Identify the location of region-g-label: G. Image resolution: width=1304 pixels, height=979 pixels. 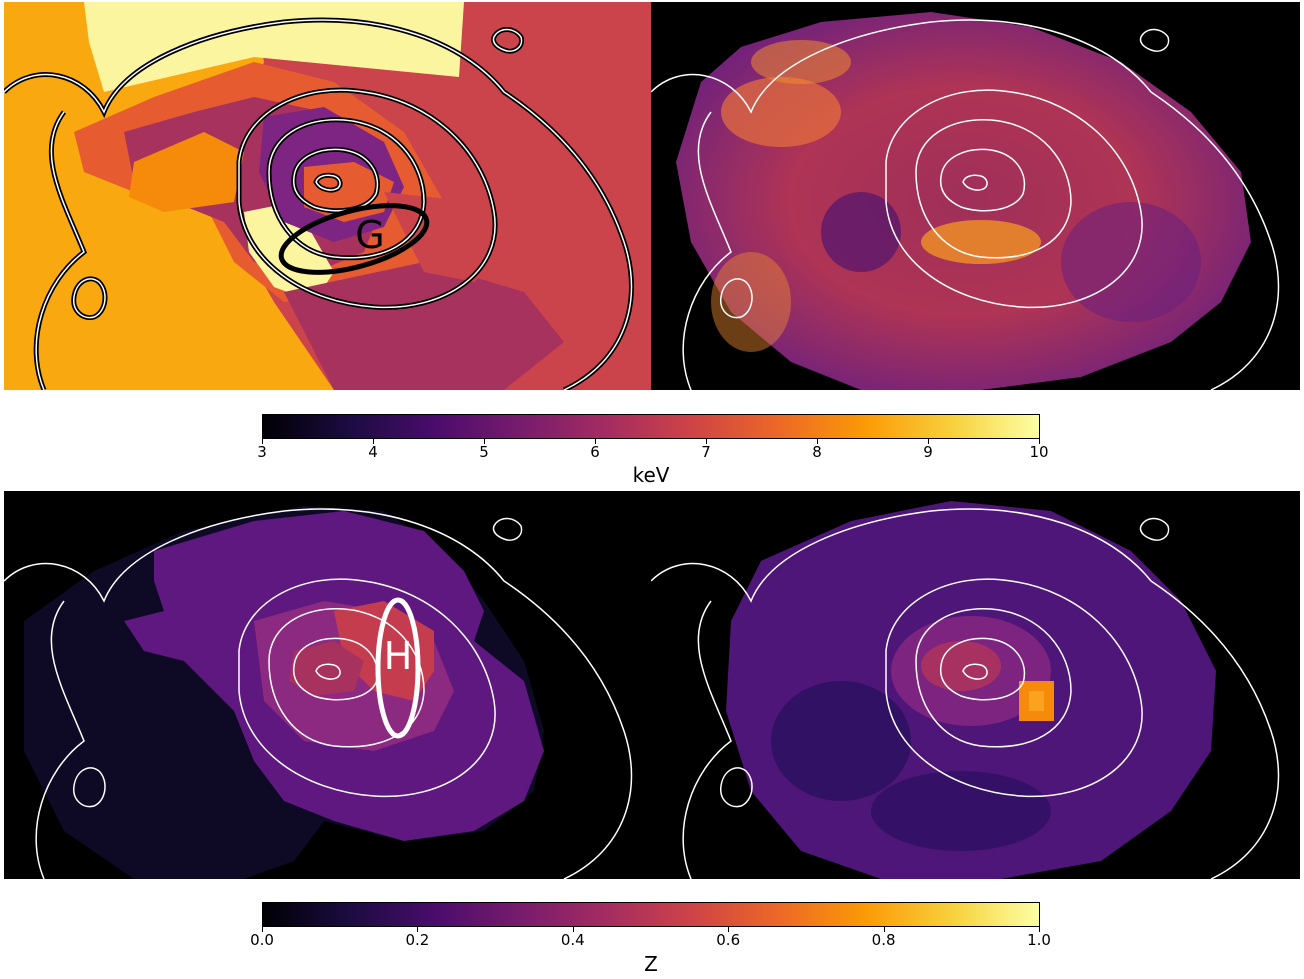
(369, 235).